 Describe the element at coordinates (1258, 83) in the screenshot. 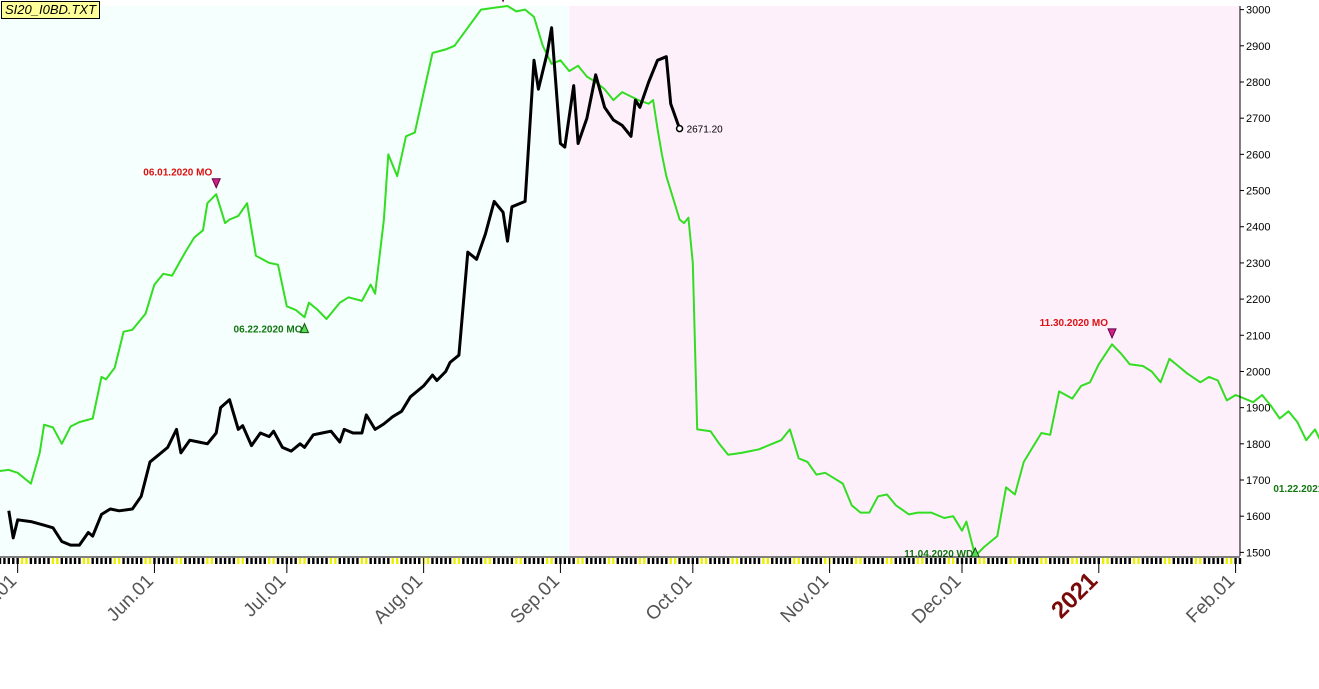

I see `y-tick-label: 2800` at that location.